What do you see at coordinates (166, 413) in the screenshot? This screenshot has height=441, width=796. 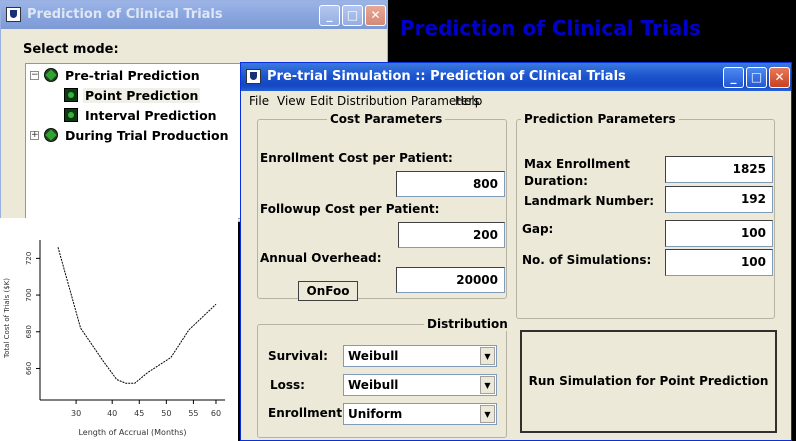 I see `x-tick-label: 50` at bounding box center [166, 413].